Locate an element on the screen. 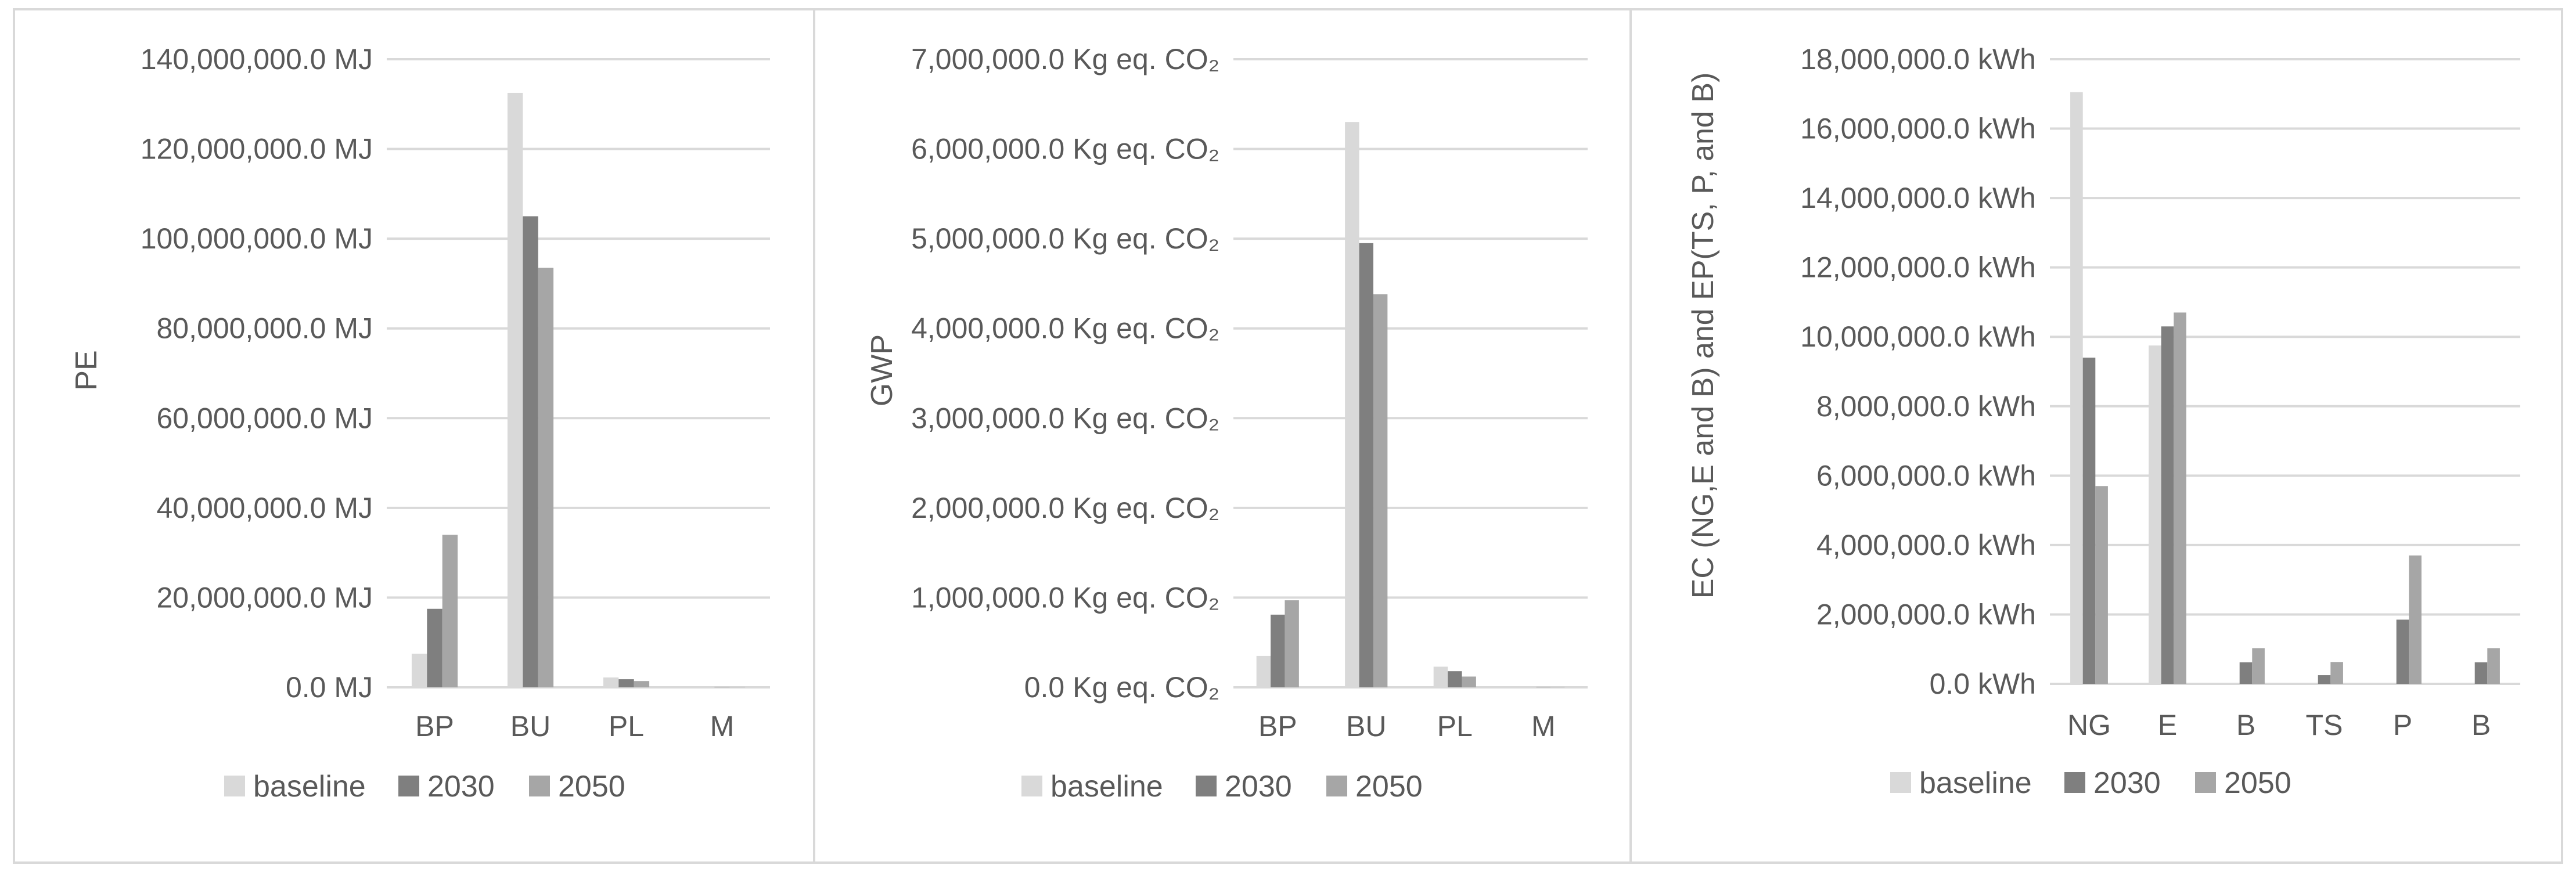 The width and height of the screenshot is (2576, 876). y-tick-label: 40,000,000.0 MJ is located at coordinates (265, 508).